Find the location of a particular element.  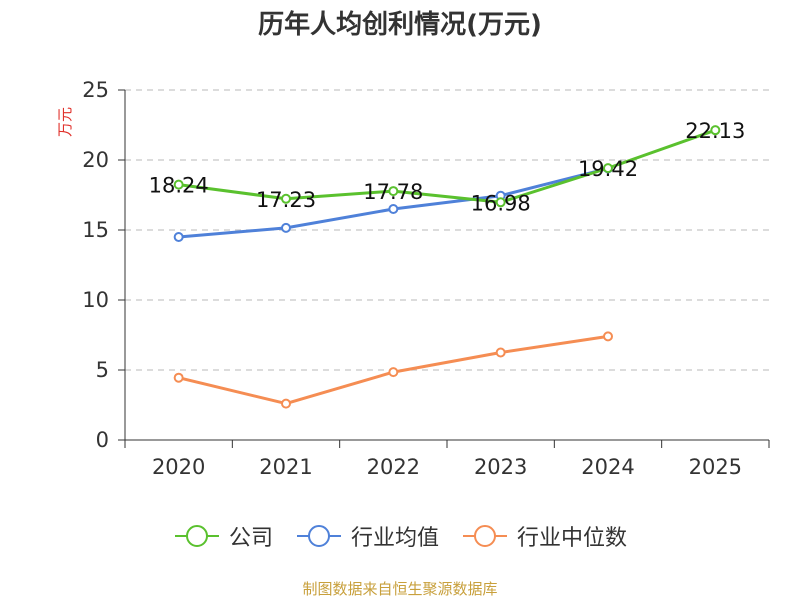

legend-item-industry-average: 行业均值 is located at coordinates (367, 536).